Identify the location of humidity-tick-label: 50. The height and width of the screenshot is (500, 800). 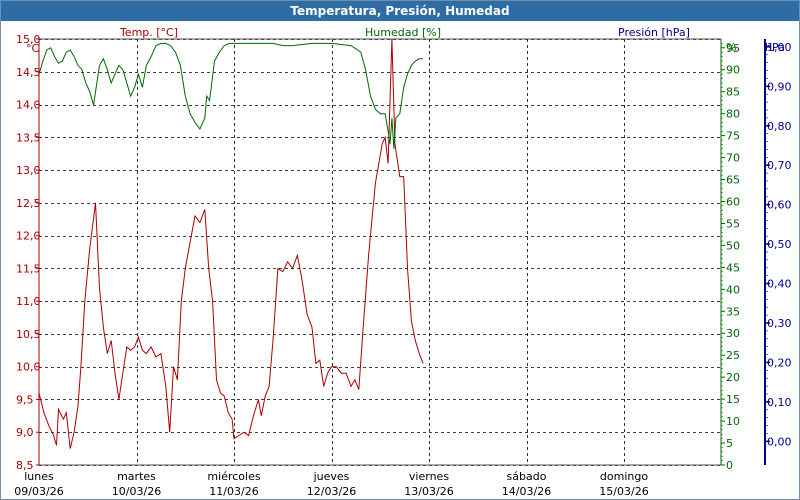
(733, 245).